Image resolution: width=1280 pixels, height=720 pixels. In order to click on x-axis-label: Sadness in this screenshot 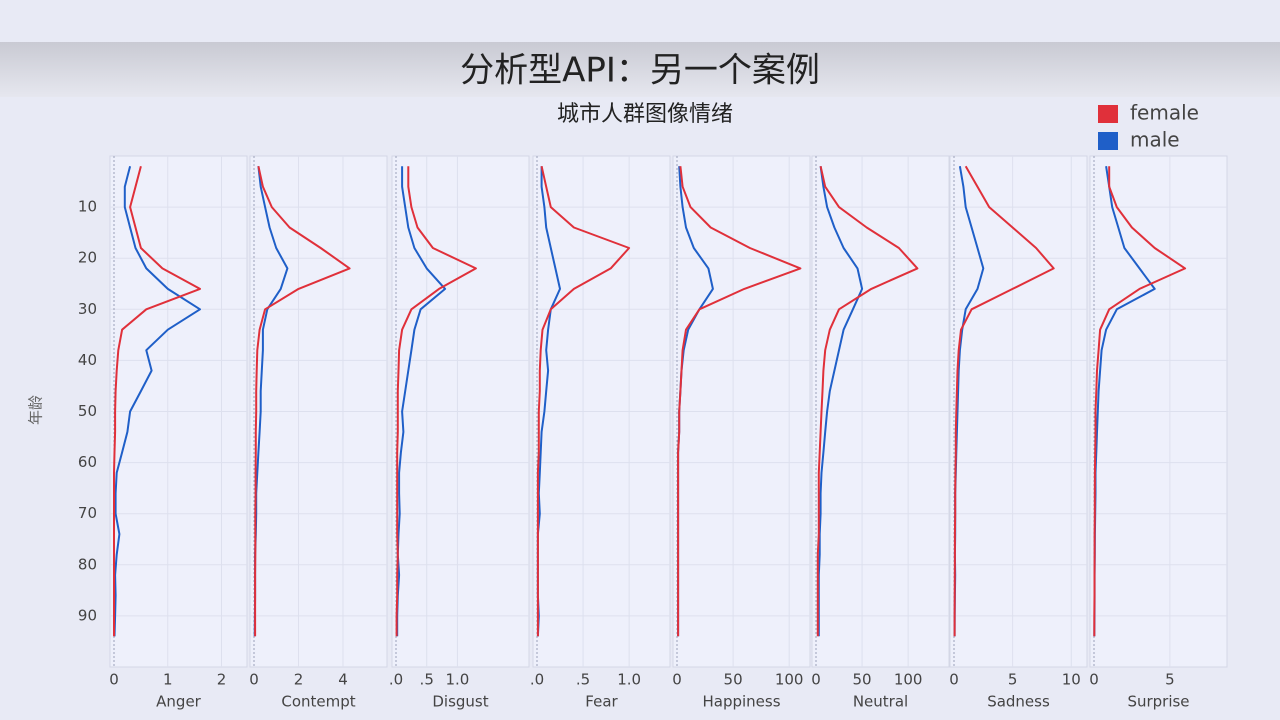, I will do `click(1018, 702)`.